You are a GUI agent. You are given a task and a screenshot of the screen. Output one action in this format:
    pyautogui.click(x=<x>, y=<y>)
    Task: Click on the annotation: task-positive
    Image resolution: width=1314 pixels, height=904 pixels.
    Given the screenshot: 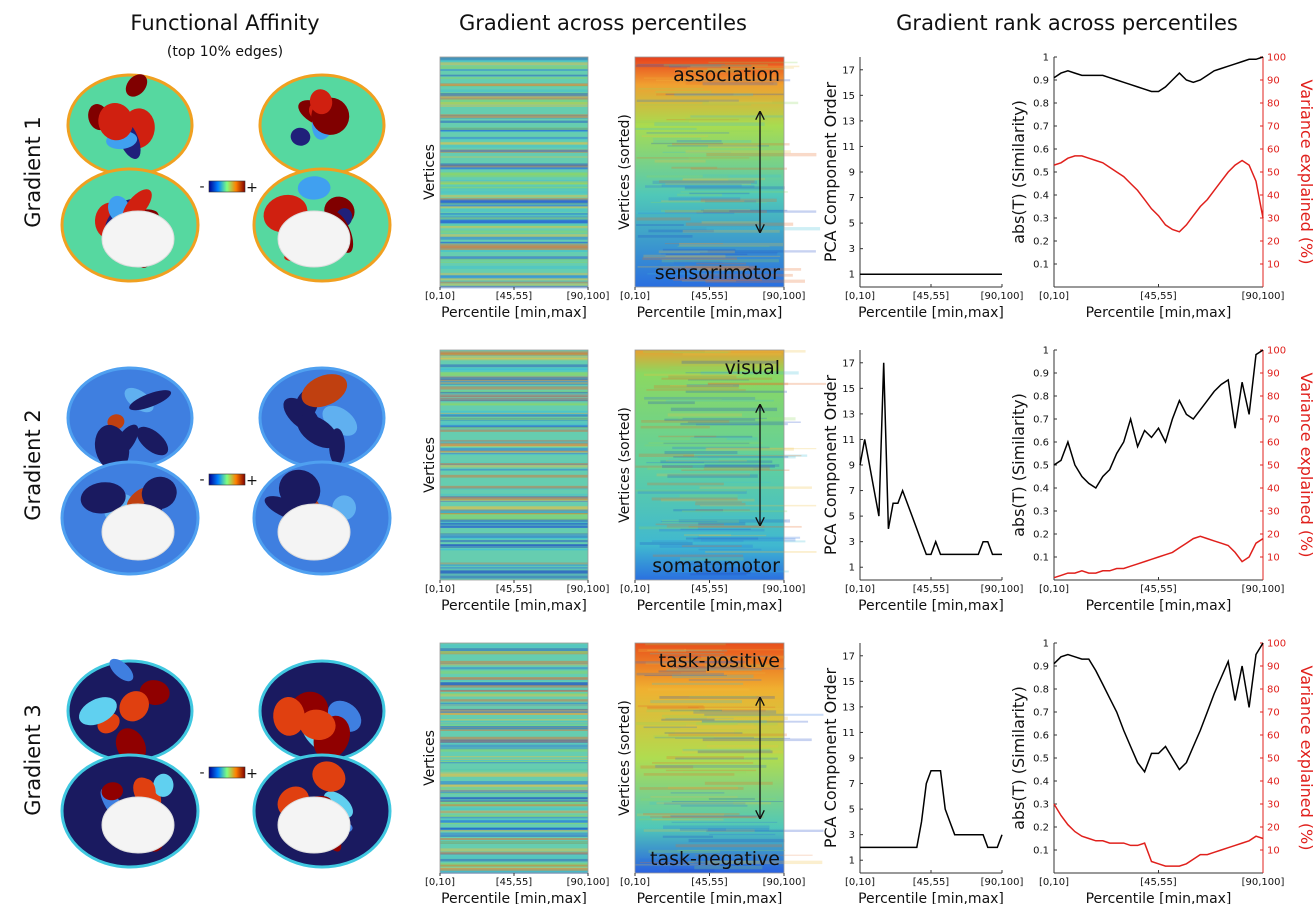 What is the action you would take?
    pyautogui.click(x=719, y=661)
    